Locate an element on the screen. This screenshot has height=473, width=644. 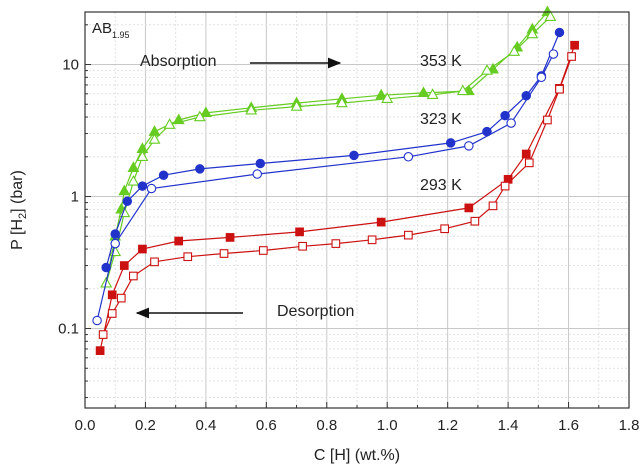
x-tick-label: 1.2 is located at coordinates (447, 425).